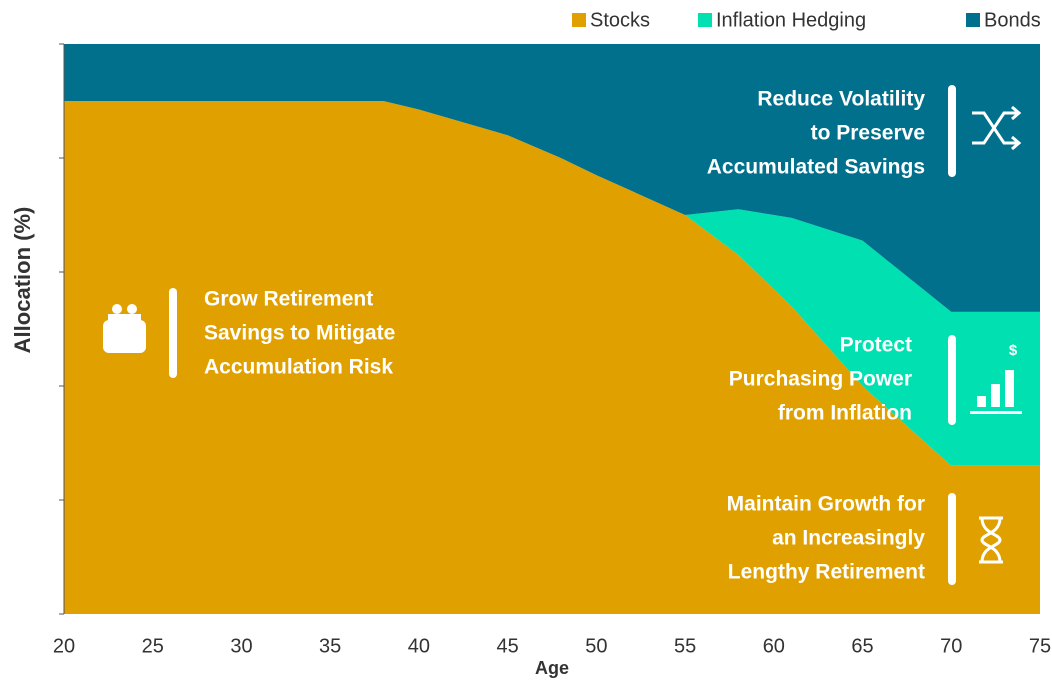 Image resolution: width=1052 pixels, height=681 pixels. I want to click on x-axis-label: Age, so click(552, 668).